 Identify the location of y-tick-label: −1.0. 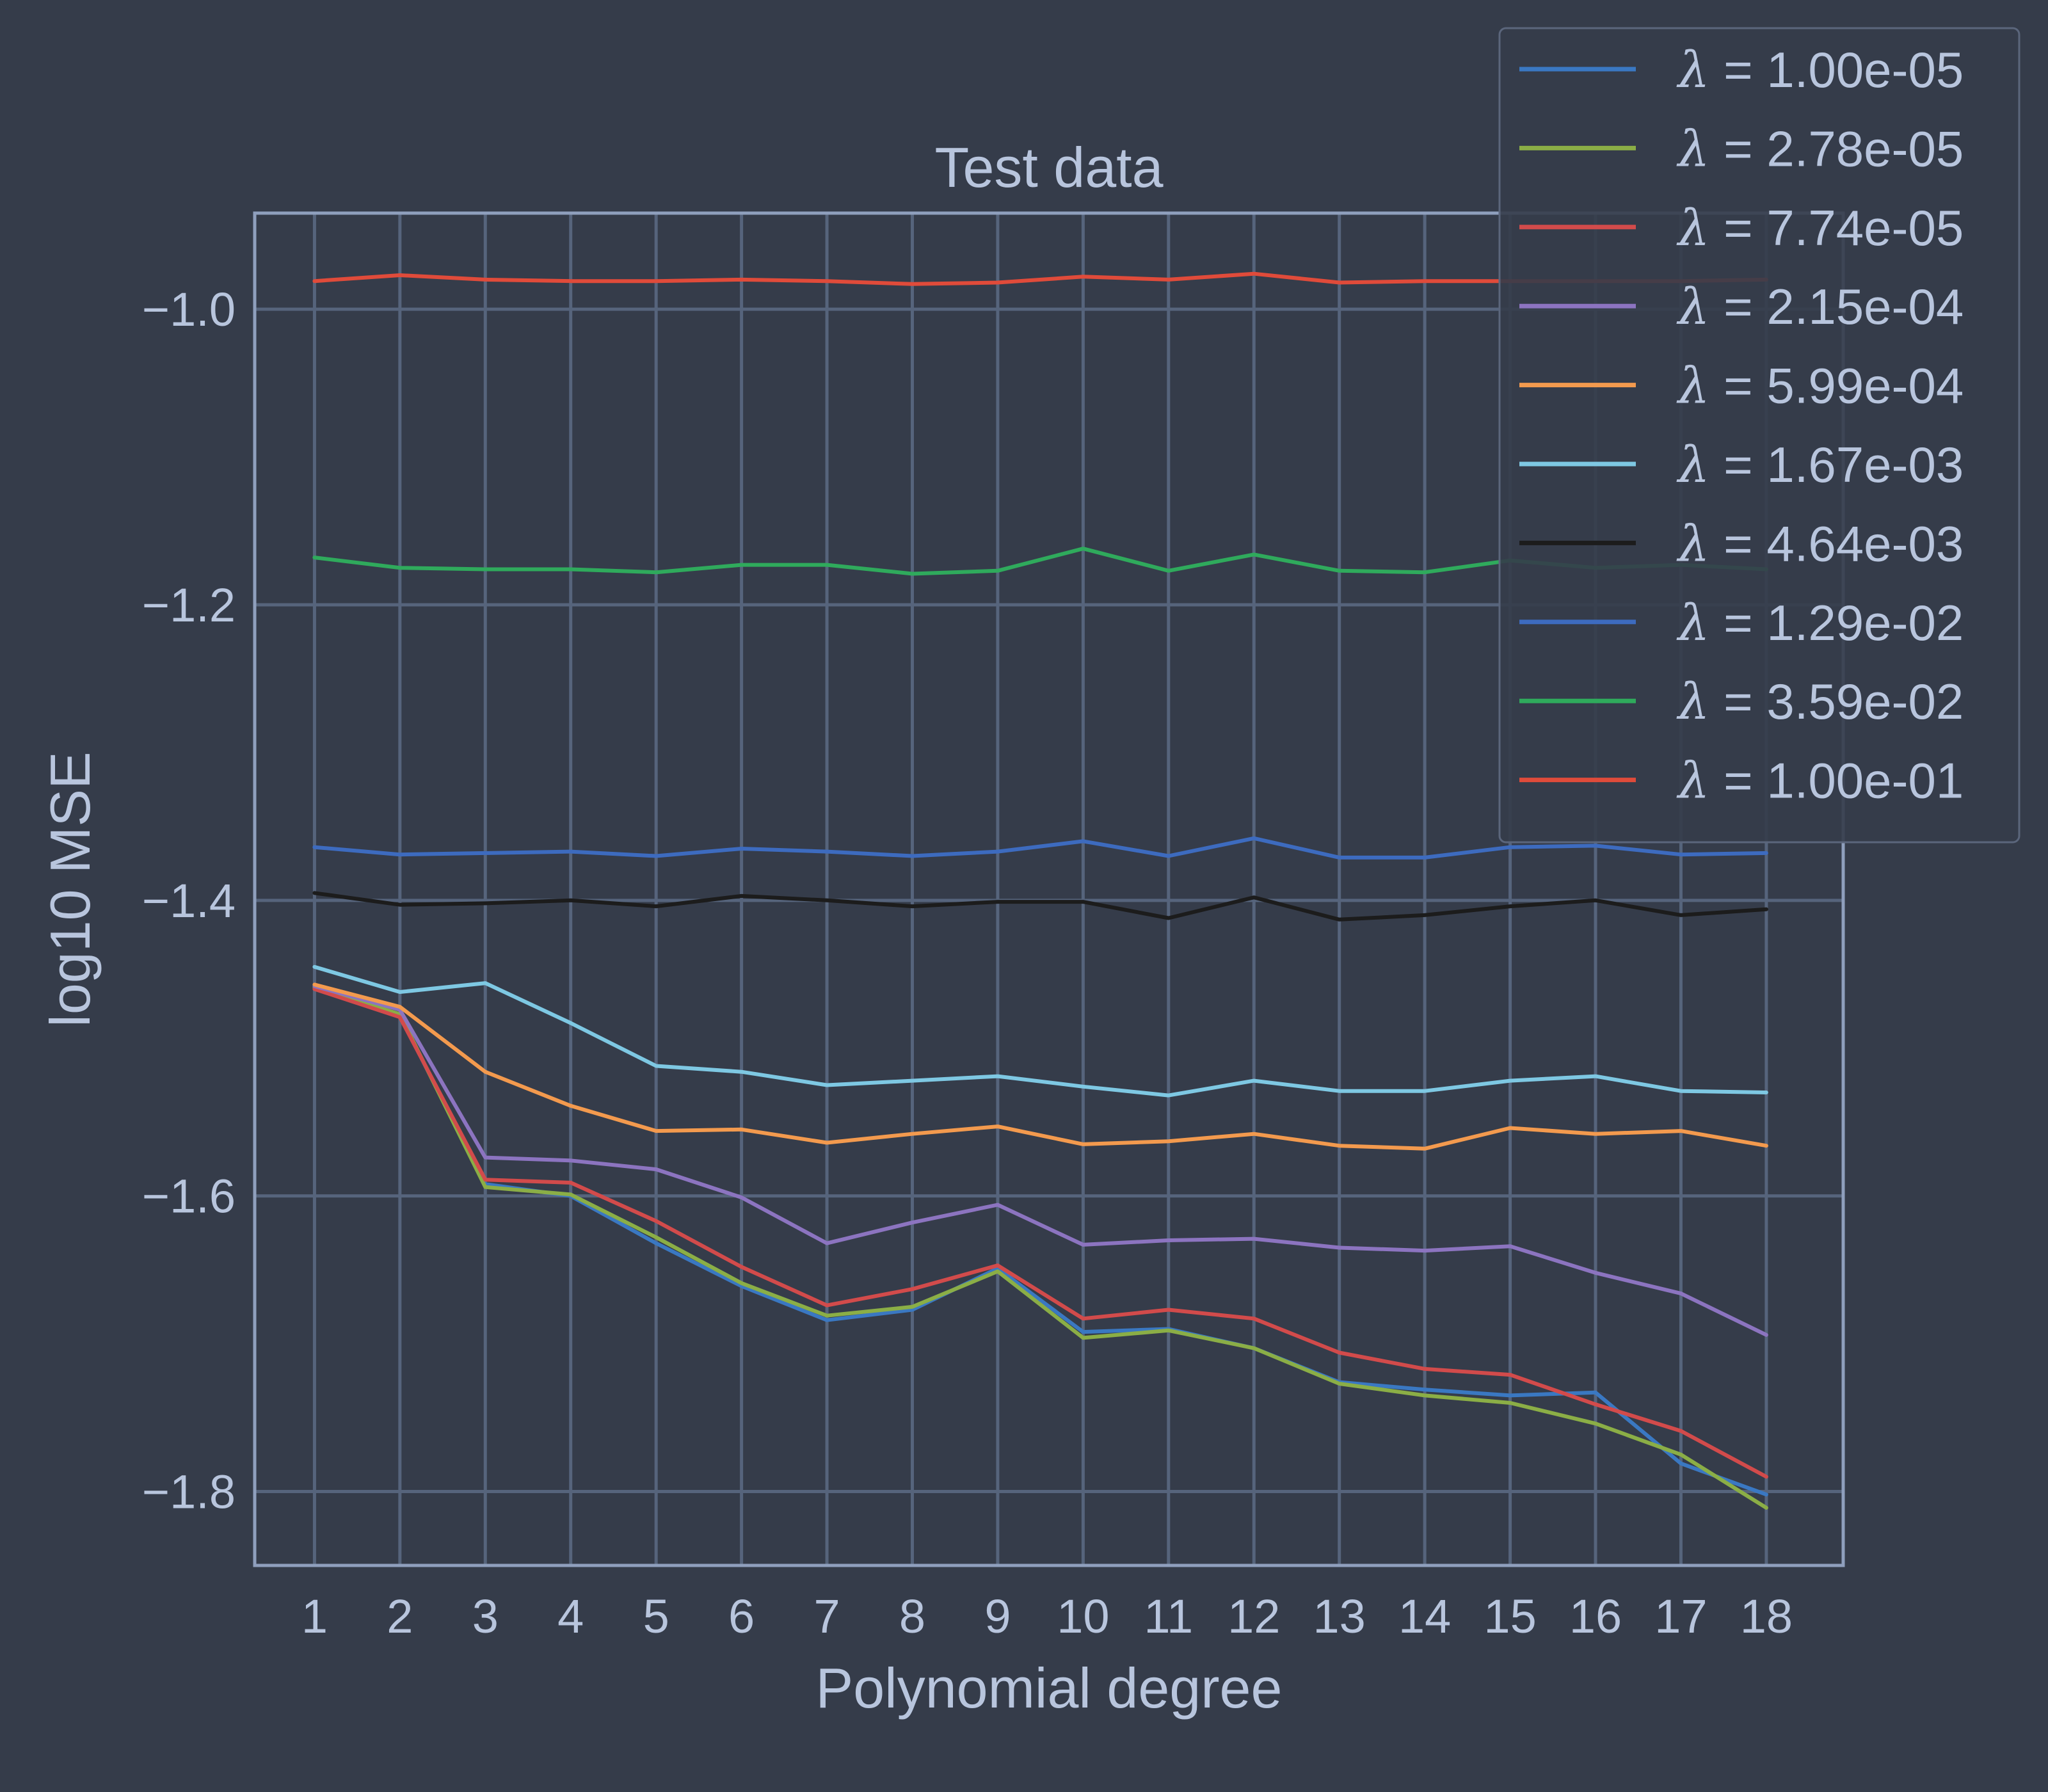
(189, 309).